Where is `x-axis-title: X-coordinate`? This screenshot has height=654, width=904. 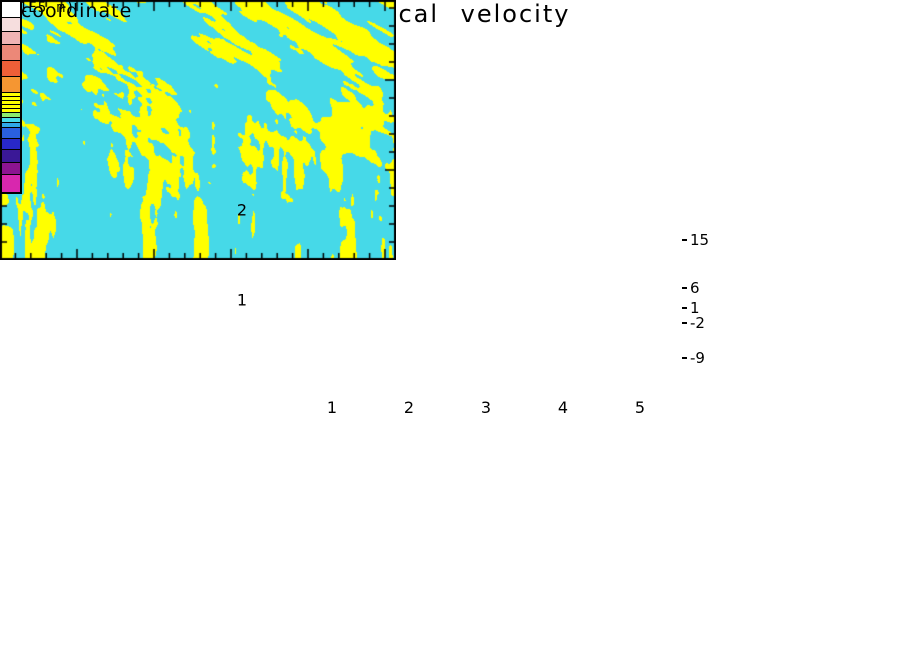
x-axis-title: X-coordinate is located at coordinates (66, 11).